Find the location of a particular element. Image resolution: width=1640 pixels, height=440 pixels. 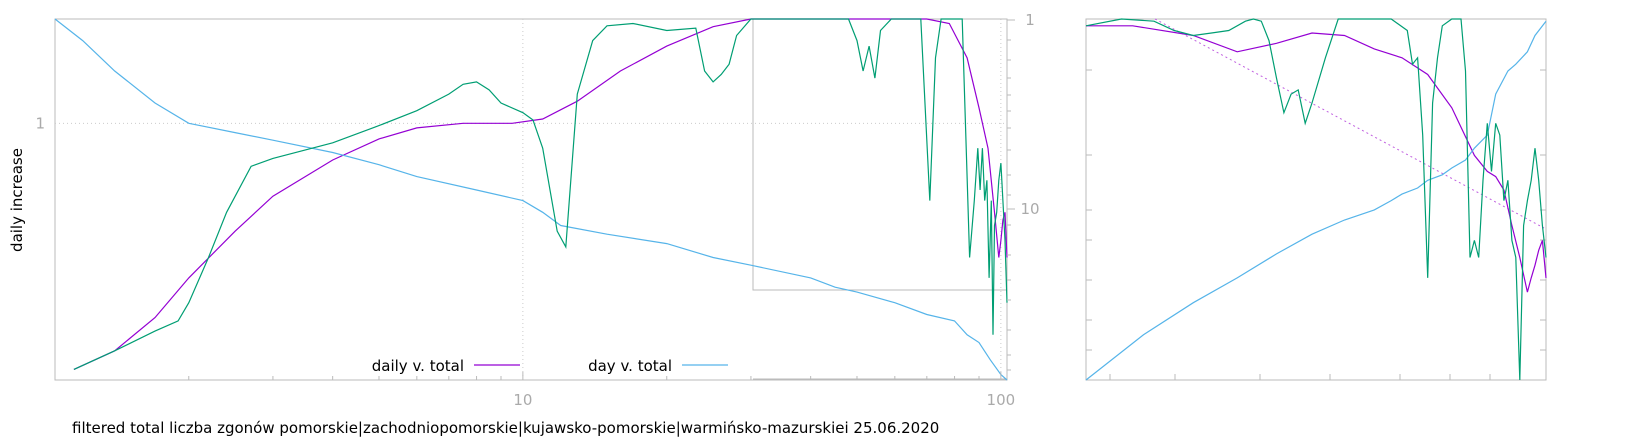

y-tick-label-1: 1 is located at coordinates (40, 123).